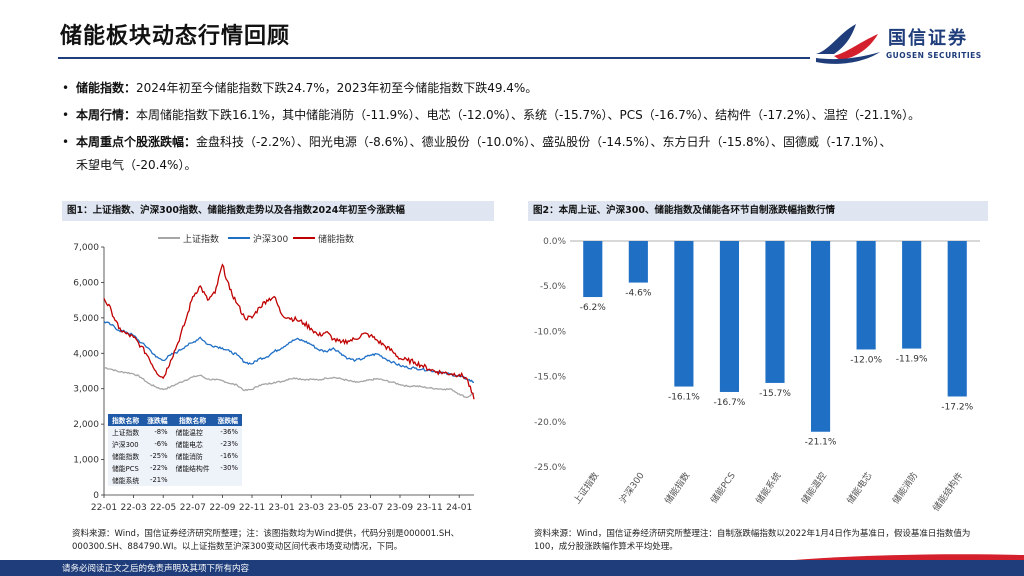 The image size is (1024, 576). Describe the element at coordinates (136, 165) in the screenshot. I see `bullet-continuation: 禾望电气（-20.4%）。` at that location.